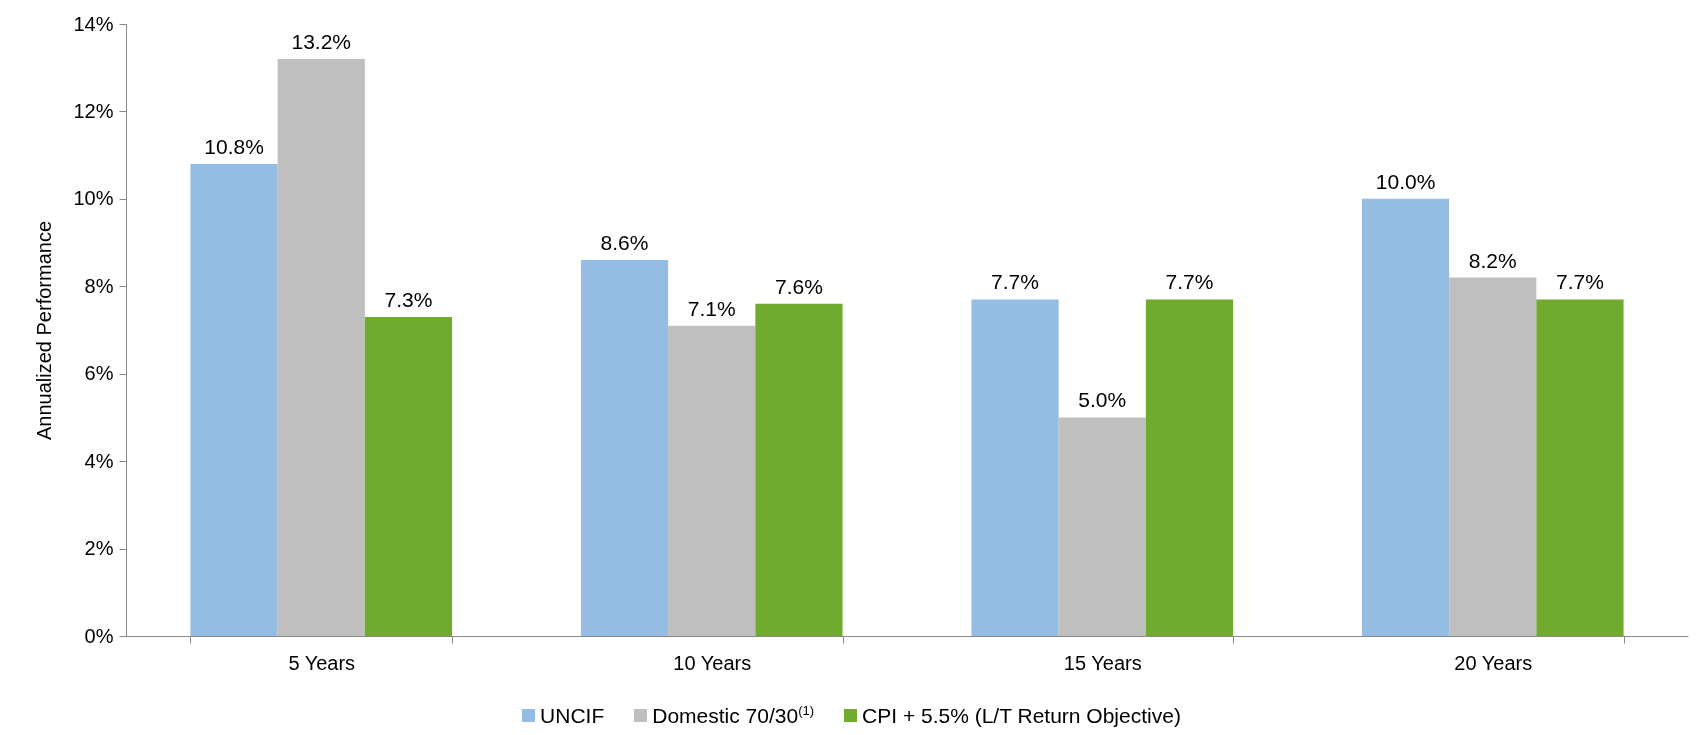 This screenshot has width=1703, height=735. I want to click on data-label: 5.0%, so click(1102, 400).